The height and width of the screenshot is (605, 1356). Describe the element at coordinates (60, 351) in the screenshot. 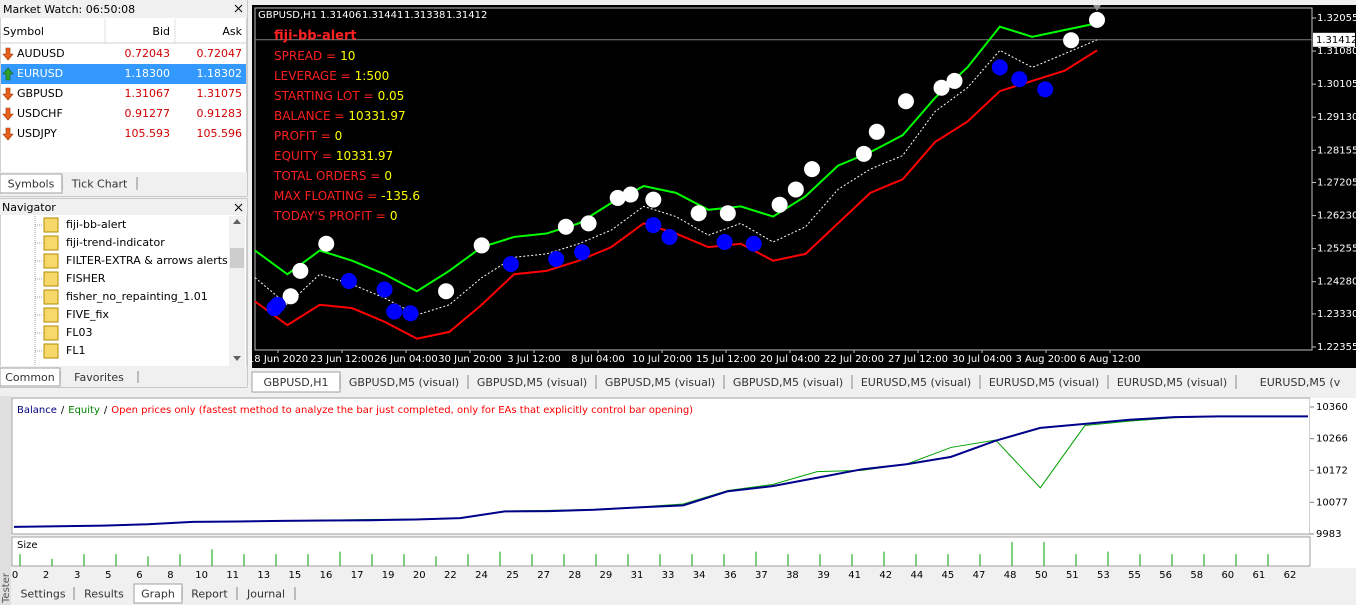

I see `navigator-item: FL1` at that location.